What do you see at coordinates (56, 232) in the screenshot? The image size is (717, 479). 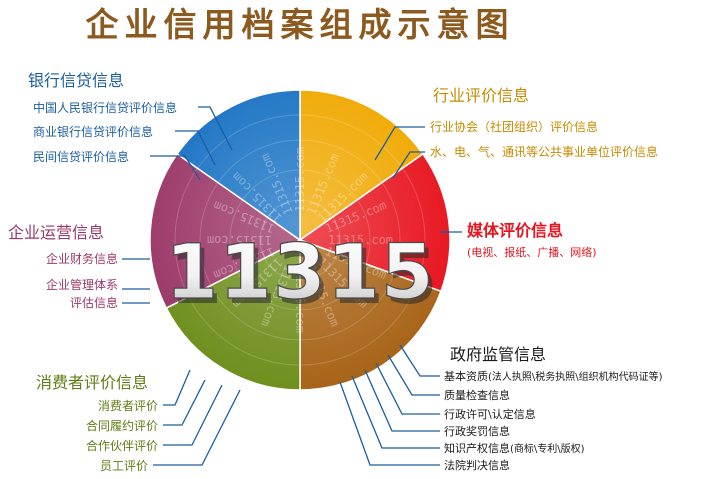 I see `ops-heading: 企业运营信息` at bounding box center [56, 232].